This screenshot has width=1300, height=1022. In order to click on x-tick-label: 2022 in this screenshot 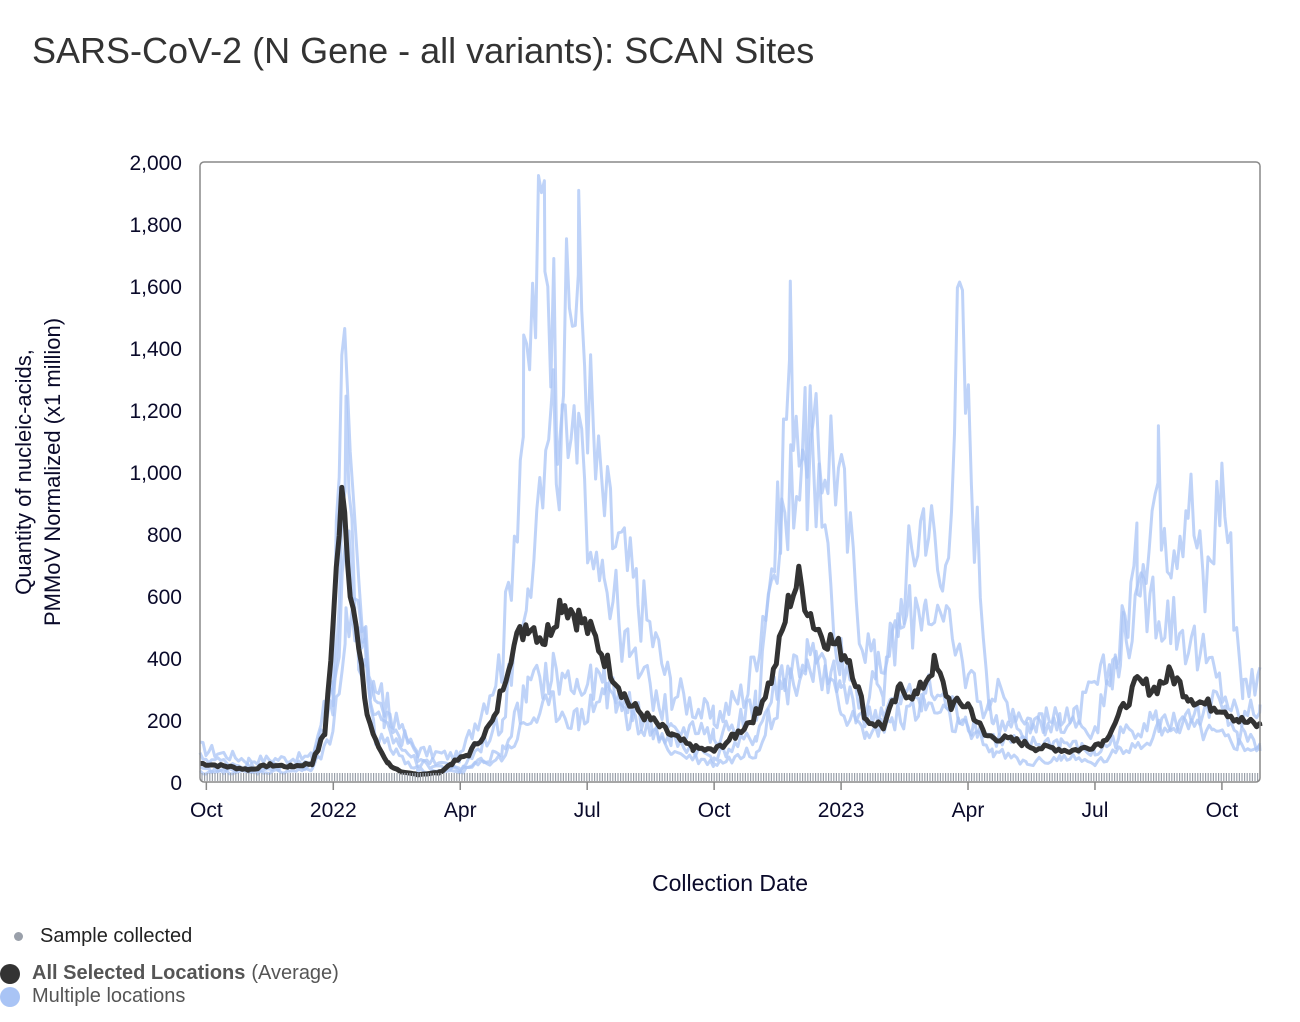, I will do `click(333, 810)`.